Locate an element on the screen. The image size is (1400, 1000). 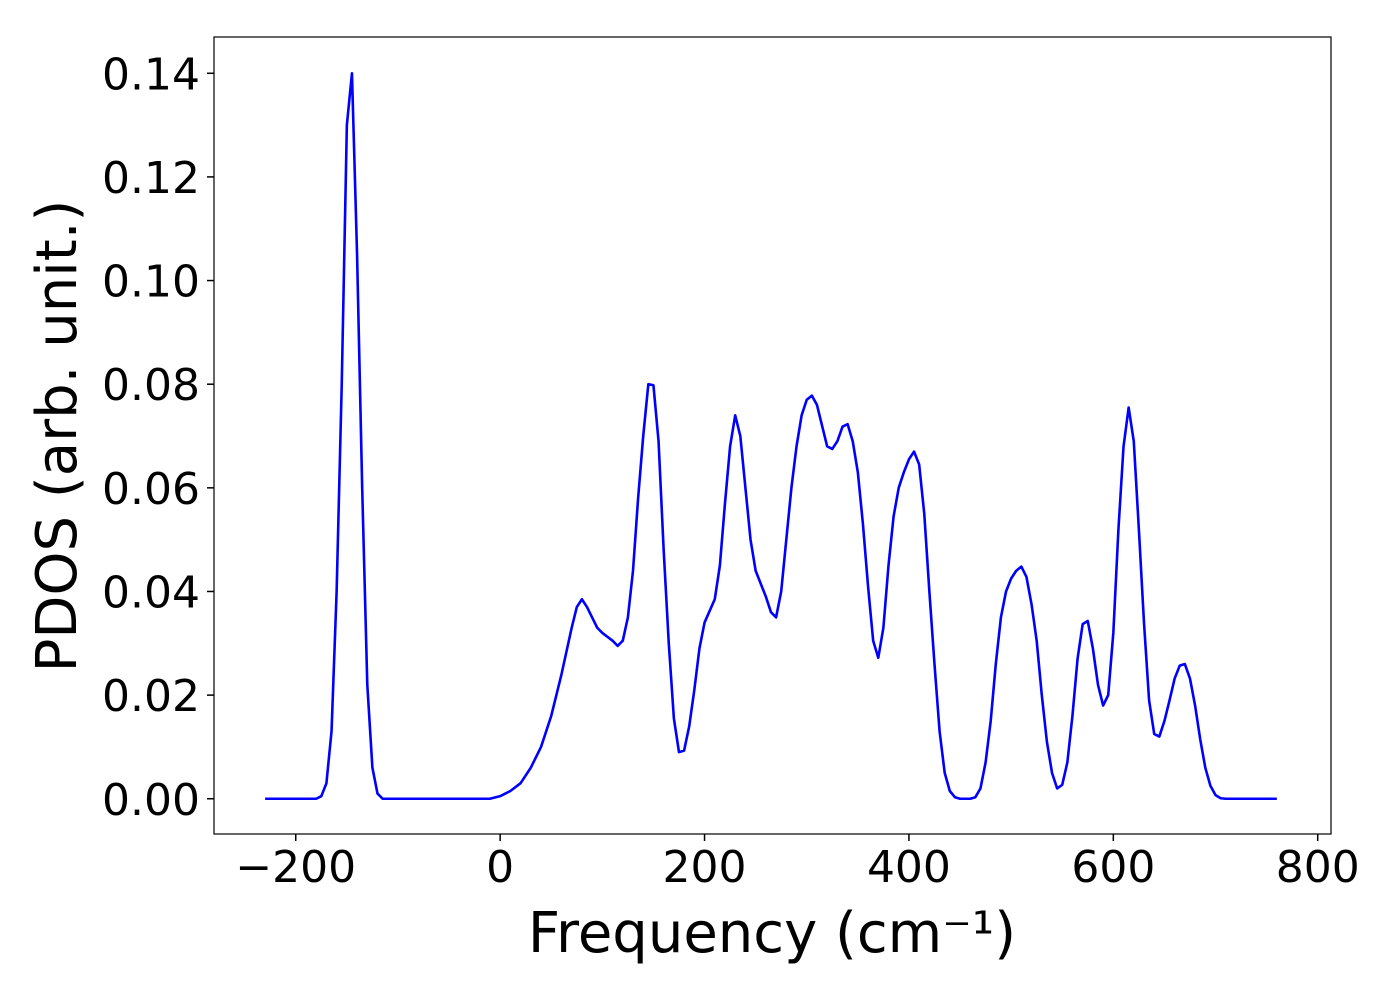
x-tick-label: 800 is located at coordinates (1318, 867).